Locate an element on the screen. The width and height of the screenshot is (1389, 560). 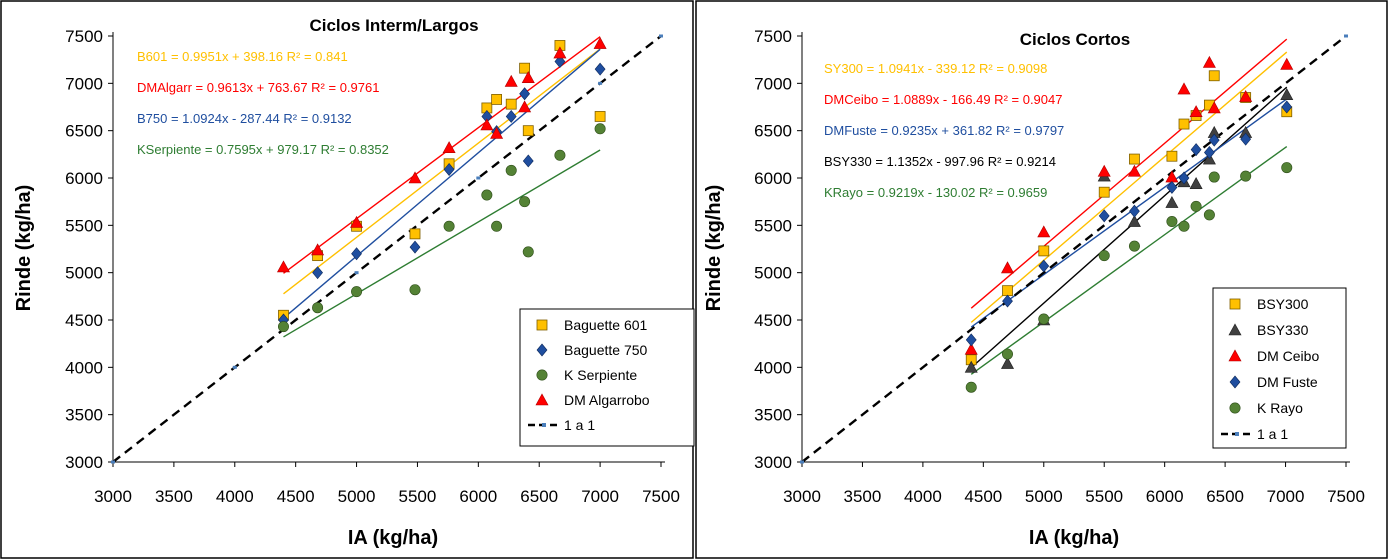
legend-label-k-rayo: K Rayo is located at coordinates (1280, 408).